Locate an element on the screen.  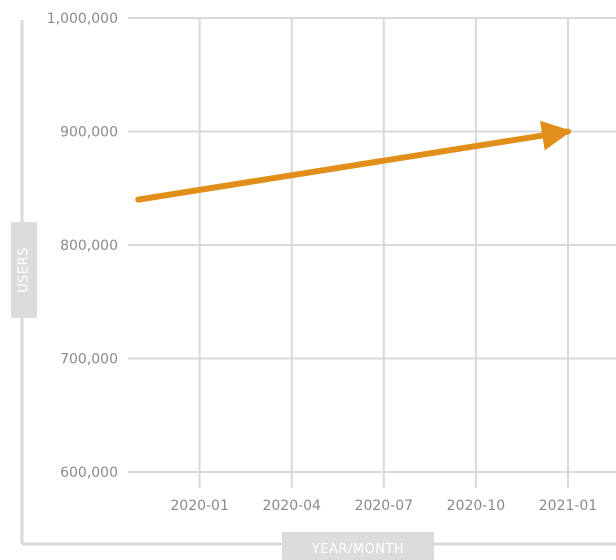
y-tick-label: 1,000,000 is located at coordinates (82, 19).